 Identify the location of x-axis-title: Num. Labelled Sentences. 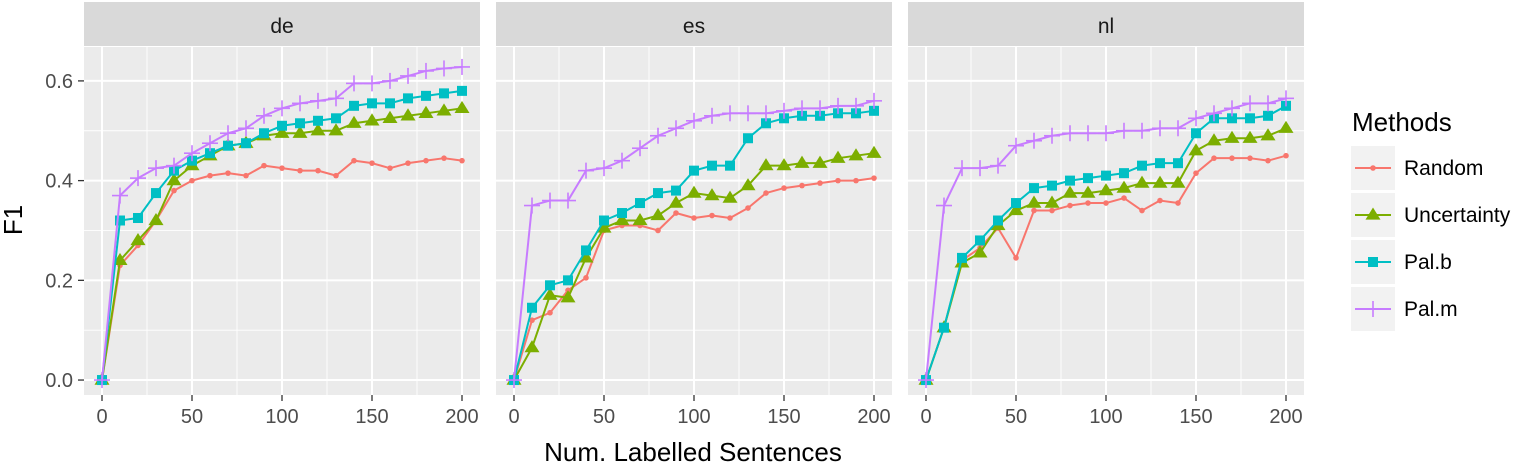
(693, 450).